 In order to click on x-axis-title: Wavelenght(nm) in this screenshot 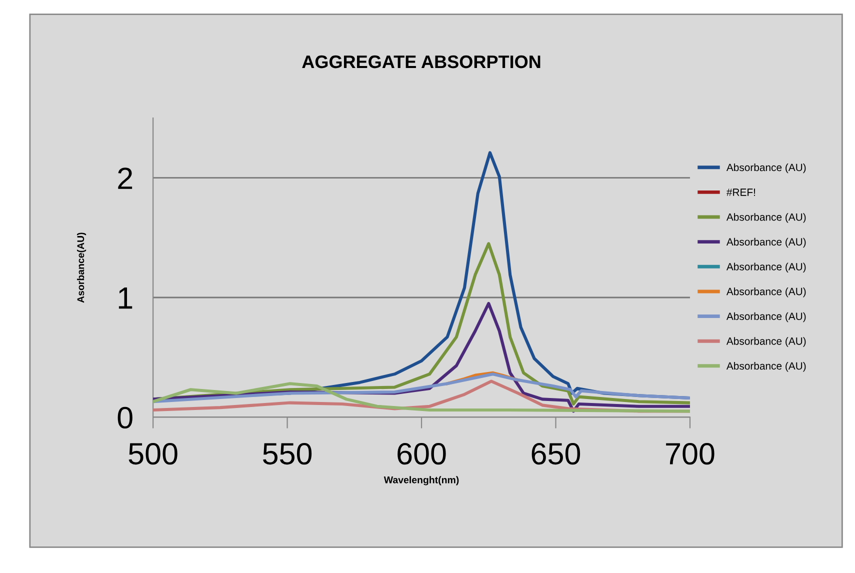, I will do `click(421, 481)`.